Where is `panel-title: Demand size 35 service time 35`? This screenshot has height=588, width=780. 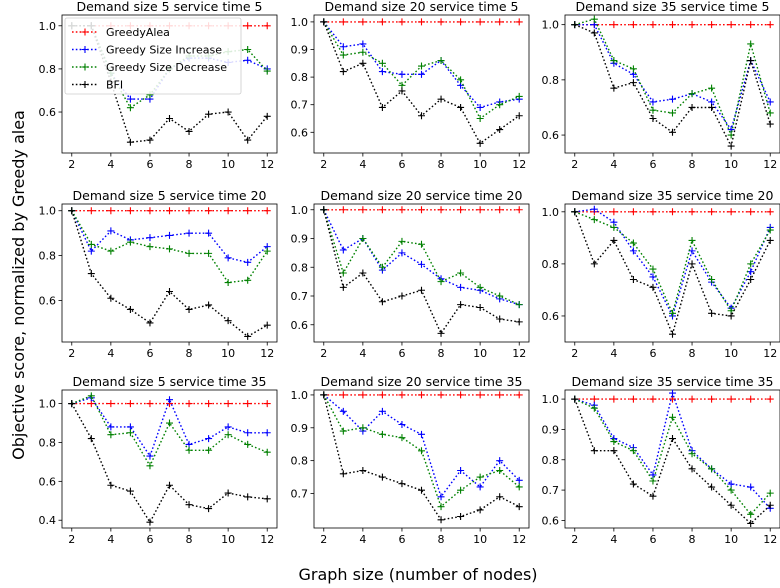 panel-title: Demand size 35 service time 35 is located at coordinates (673, 381).